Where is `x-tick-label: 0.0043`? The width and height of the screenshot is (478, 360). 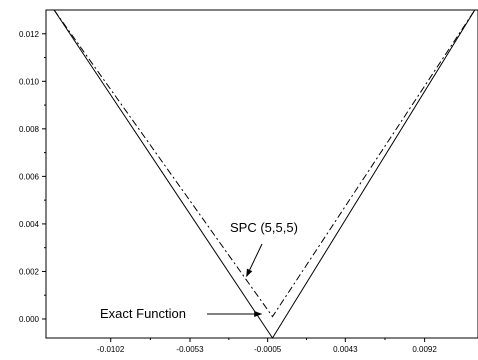 x-tick-label: 0.0043 is located at coordinates (345, 349).